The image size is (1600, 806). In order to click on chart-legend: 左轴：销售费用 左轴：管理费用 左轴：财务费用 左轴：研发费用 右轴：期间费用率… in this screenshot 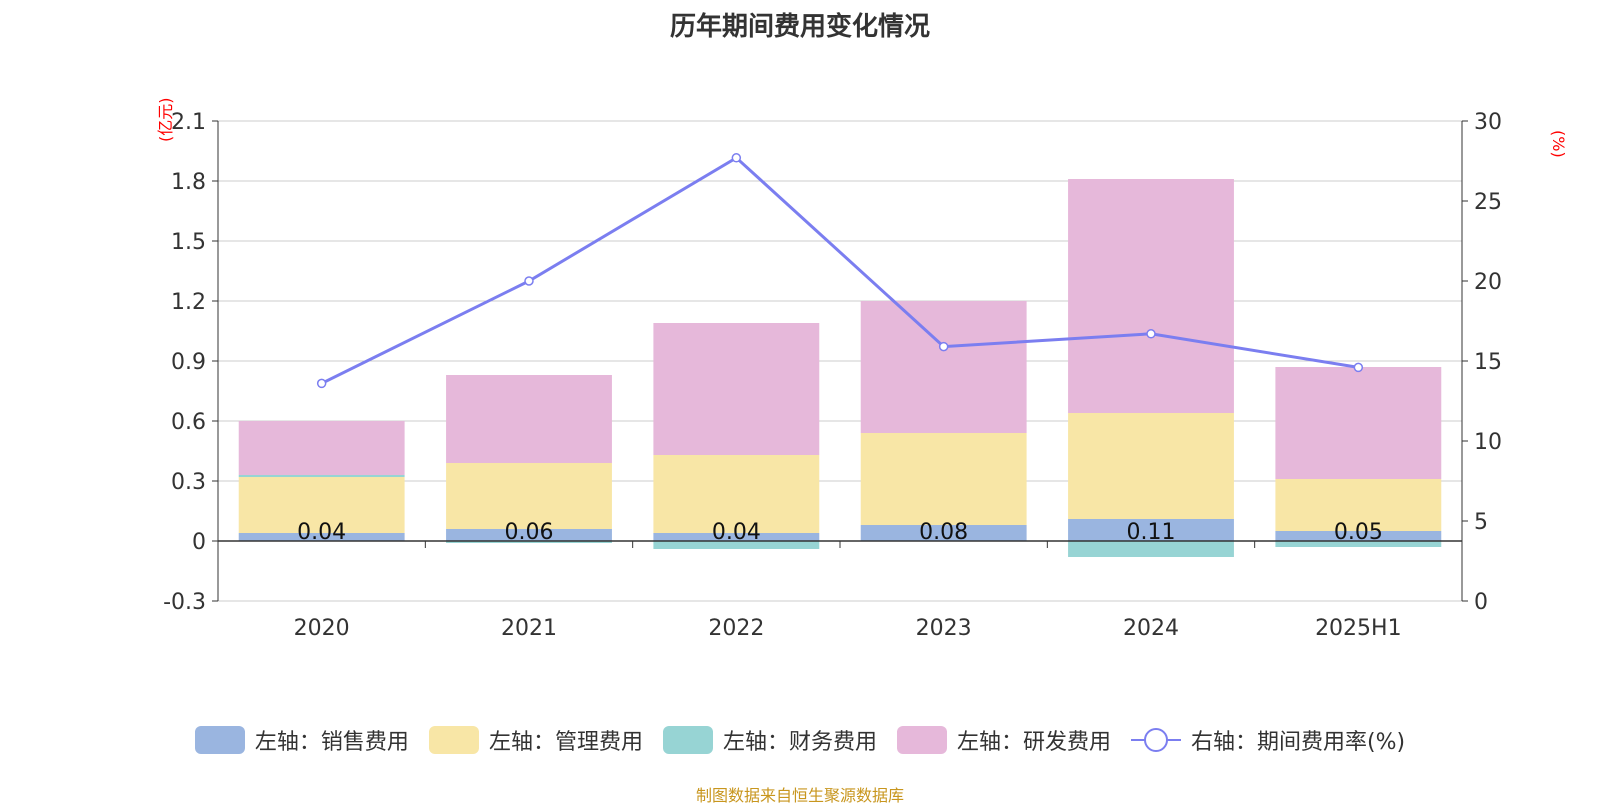, I will do `click(800, 740)`.